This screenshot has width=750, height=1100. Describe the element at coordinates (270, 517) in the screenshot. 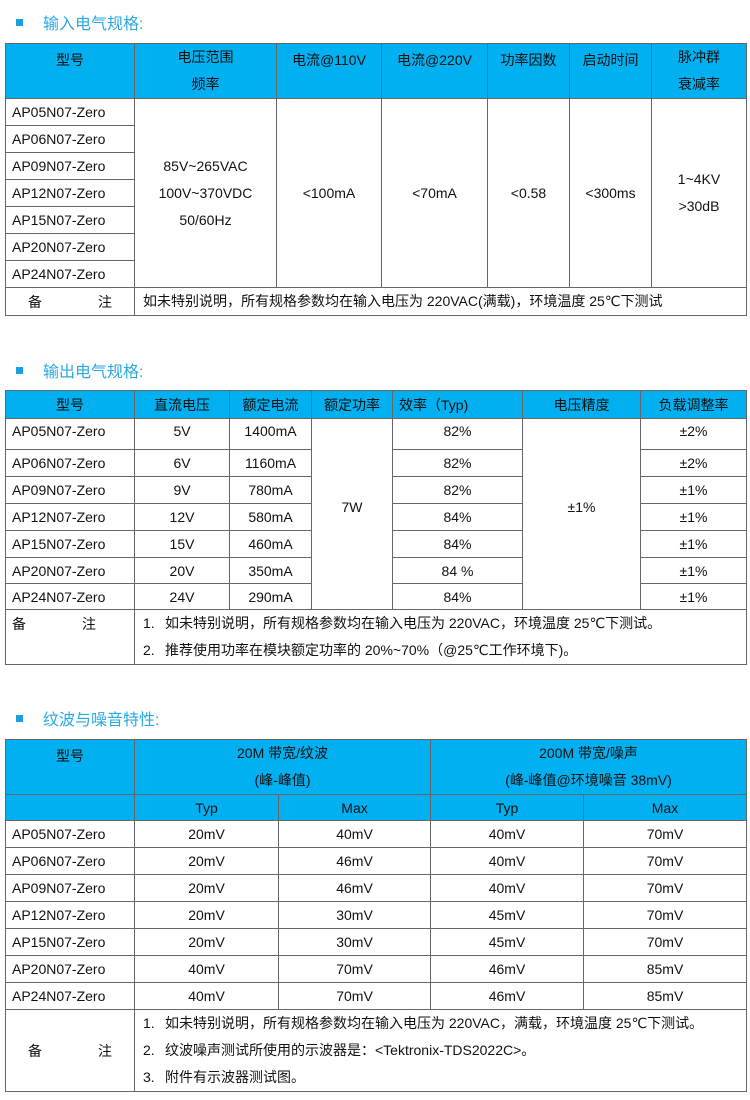

I see `current-cell: 580mA` at that location.